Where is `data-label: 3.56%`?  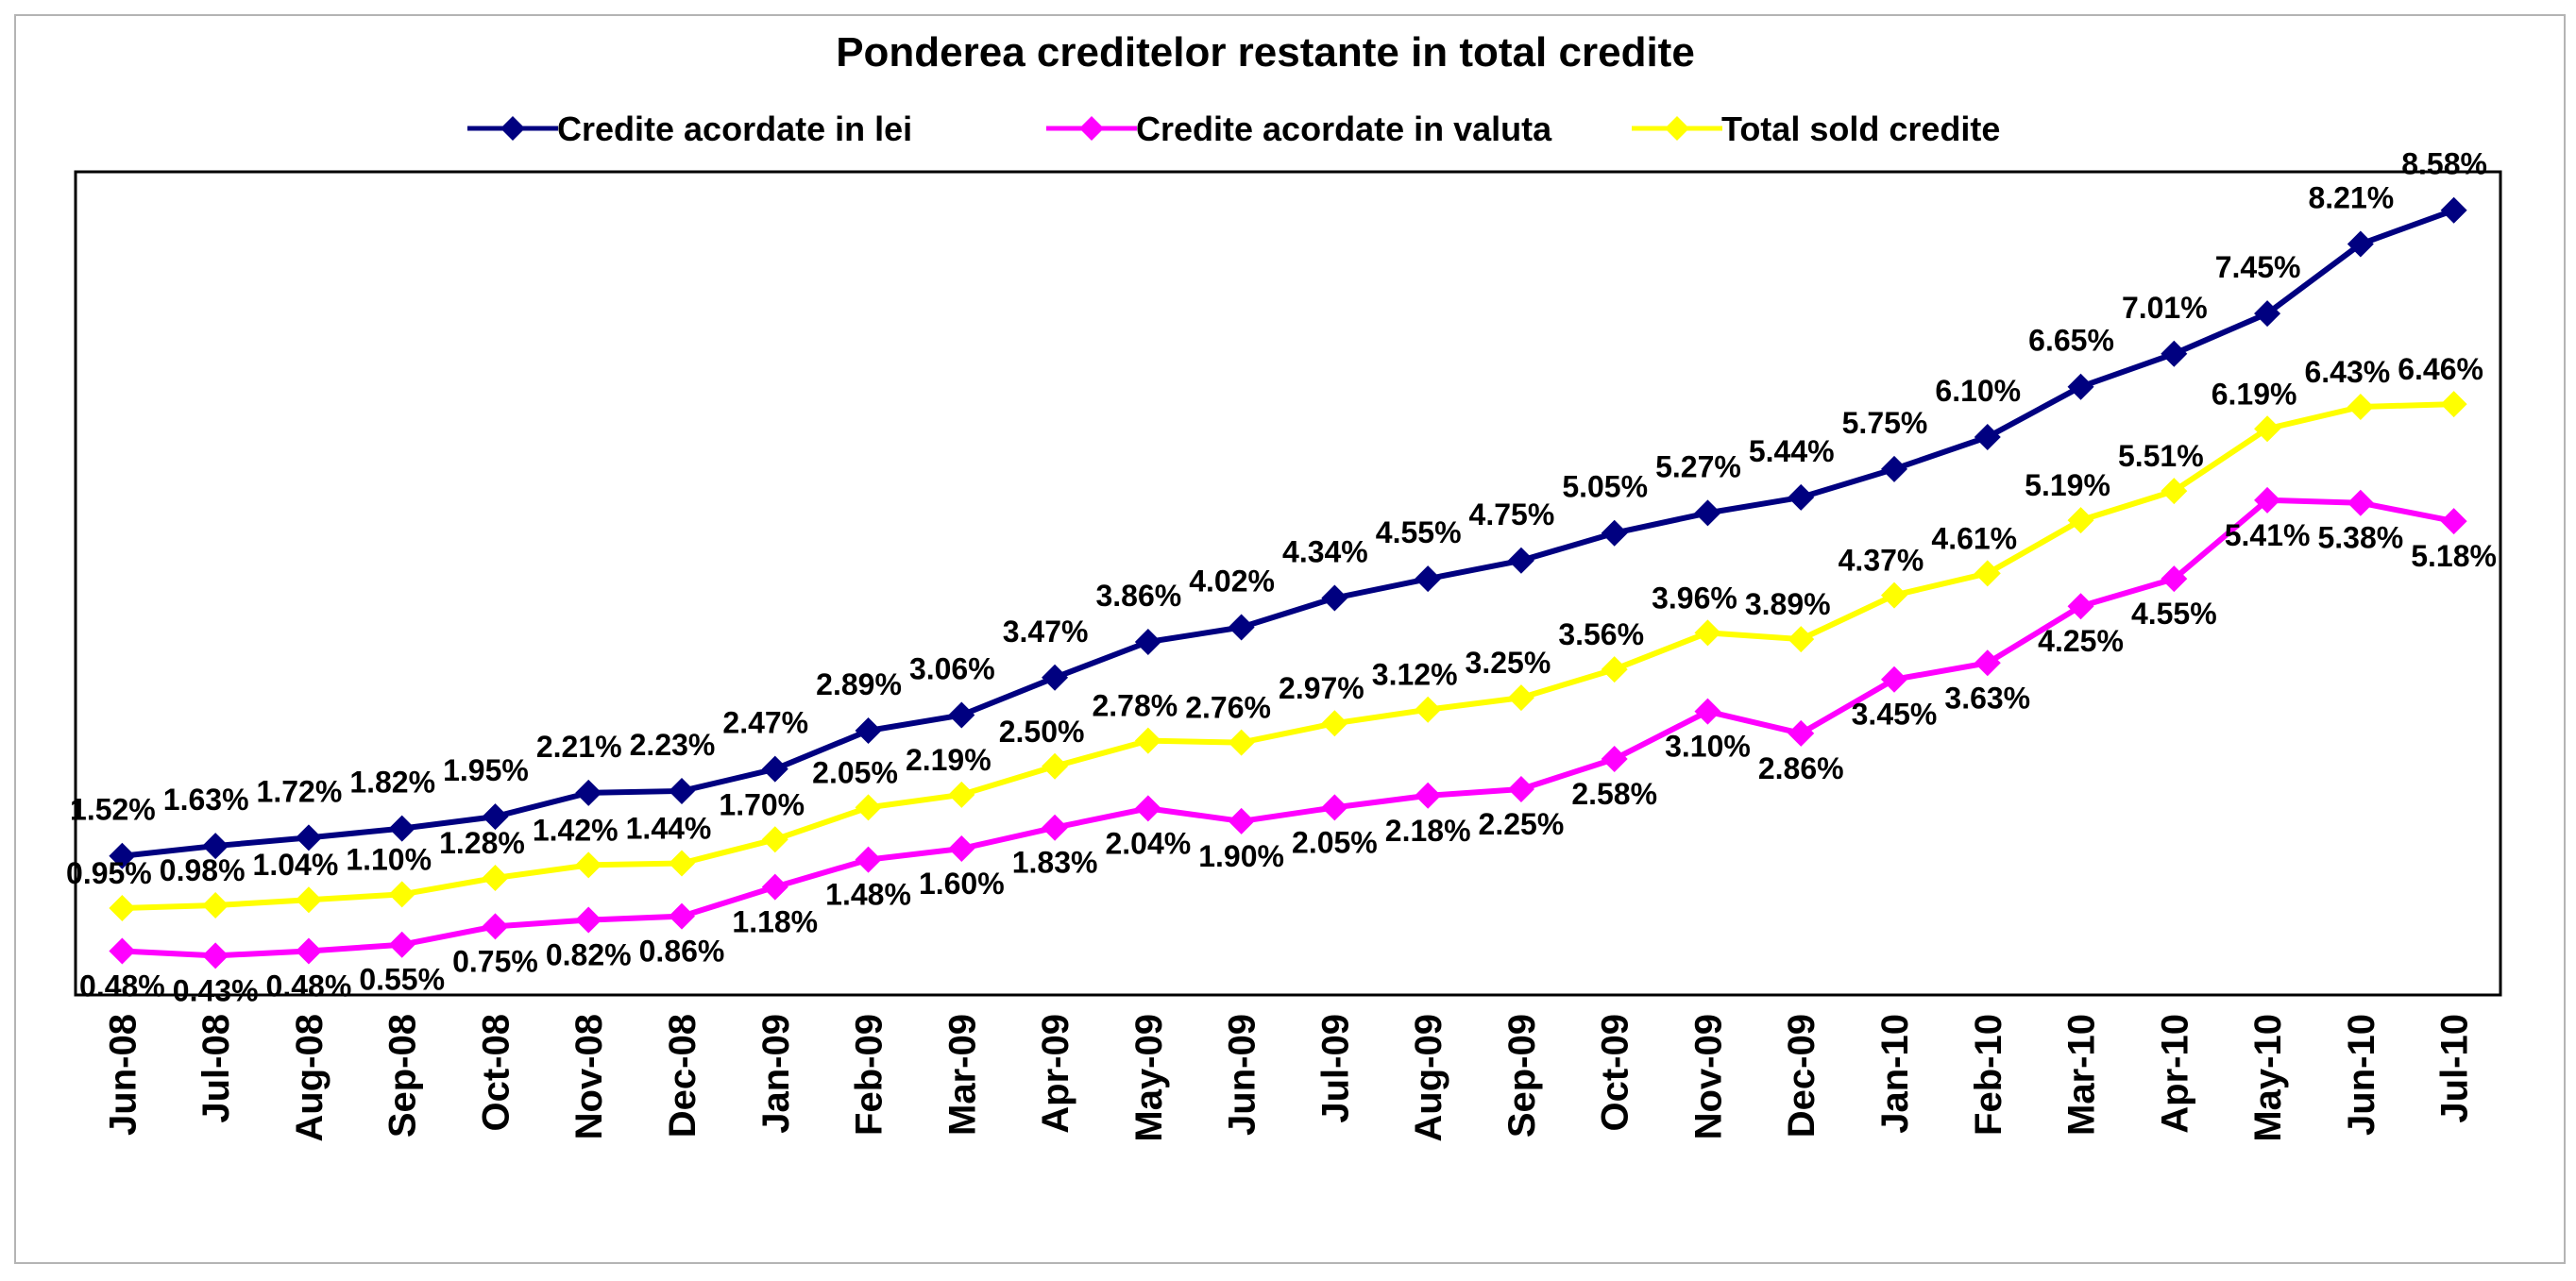
data-label: 3.56% is located at coordinates (1601, 634).